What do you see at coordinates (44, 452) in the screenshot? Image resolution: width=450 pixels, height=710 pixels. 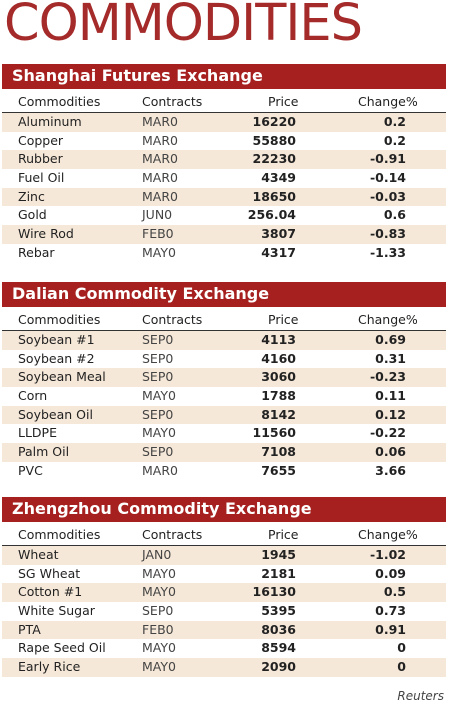 I see `commodity-cell: Palm Oil` at bounding box center [44, 452].